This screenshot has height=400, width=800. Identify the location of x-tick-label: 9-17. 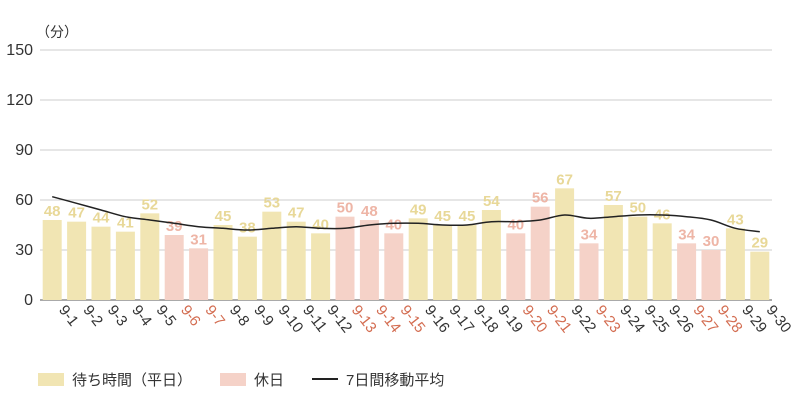
(461, 319).